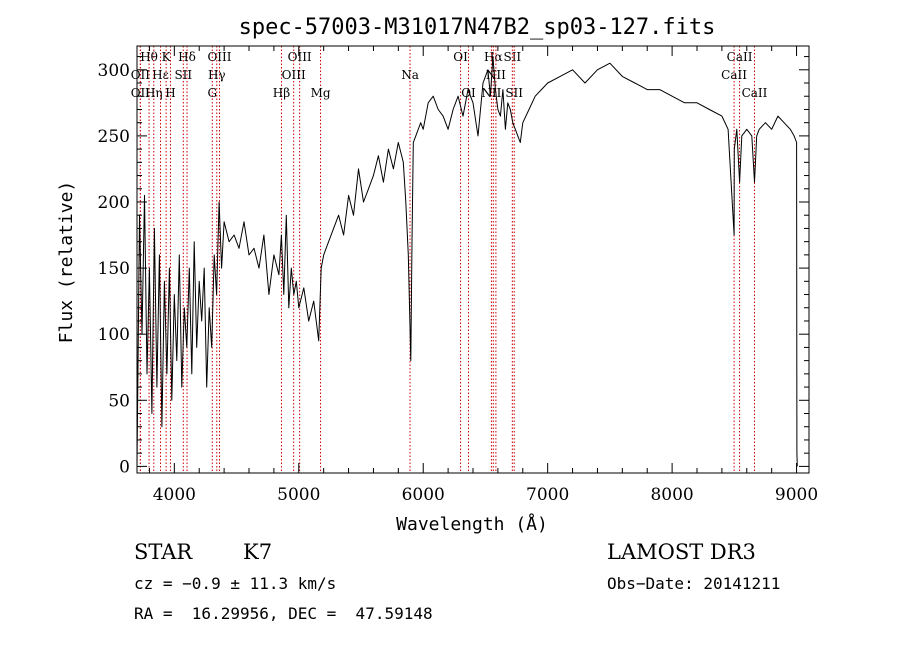 This screenshot has width=900, height=649. I want to click on spectral-line-label: H, so click(170, 93).